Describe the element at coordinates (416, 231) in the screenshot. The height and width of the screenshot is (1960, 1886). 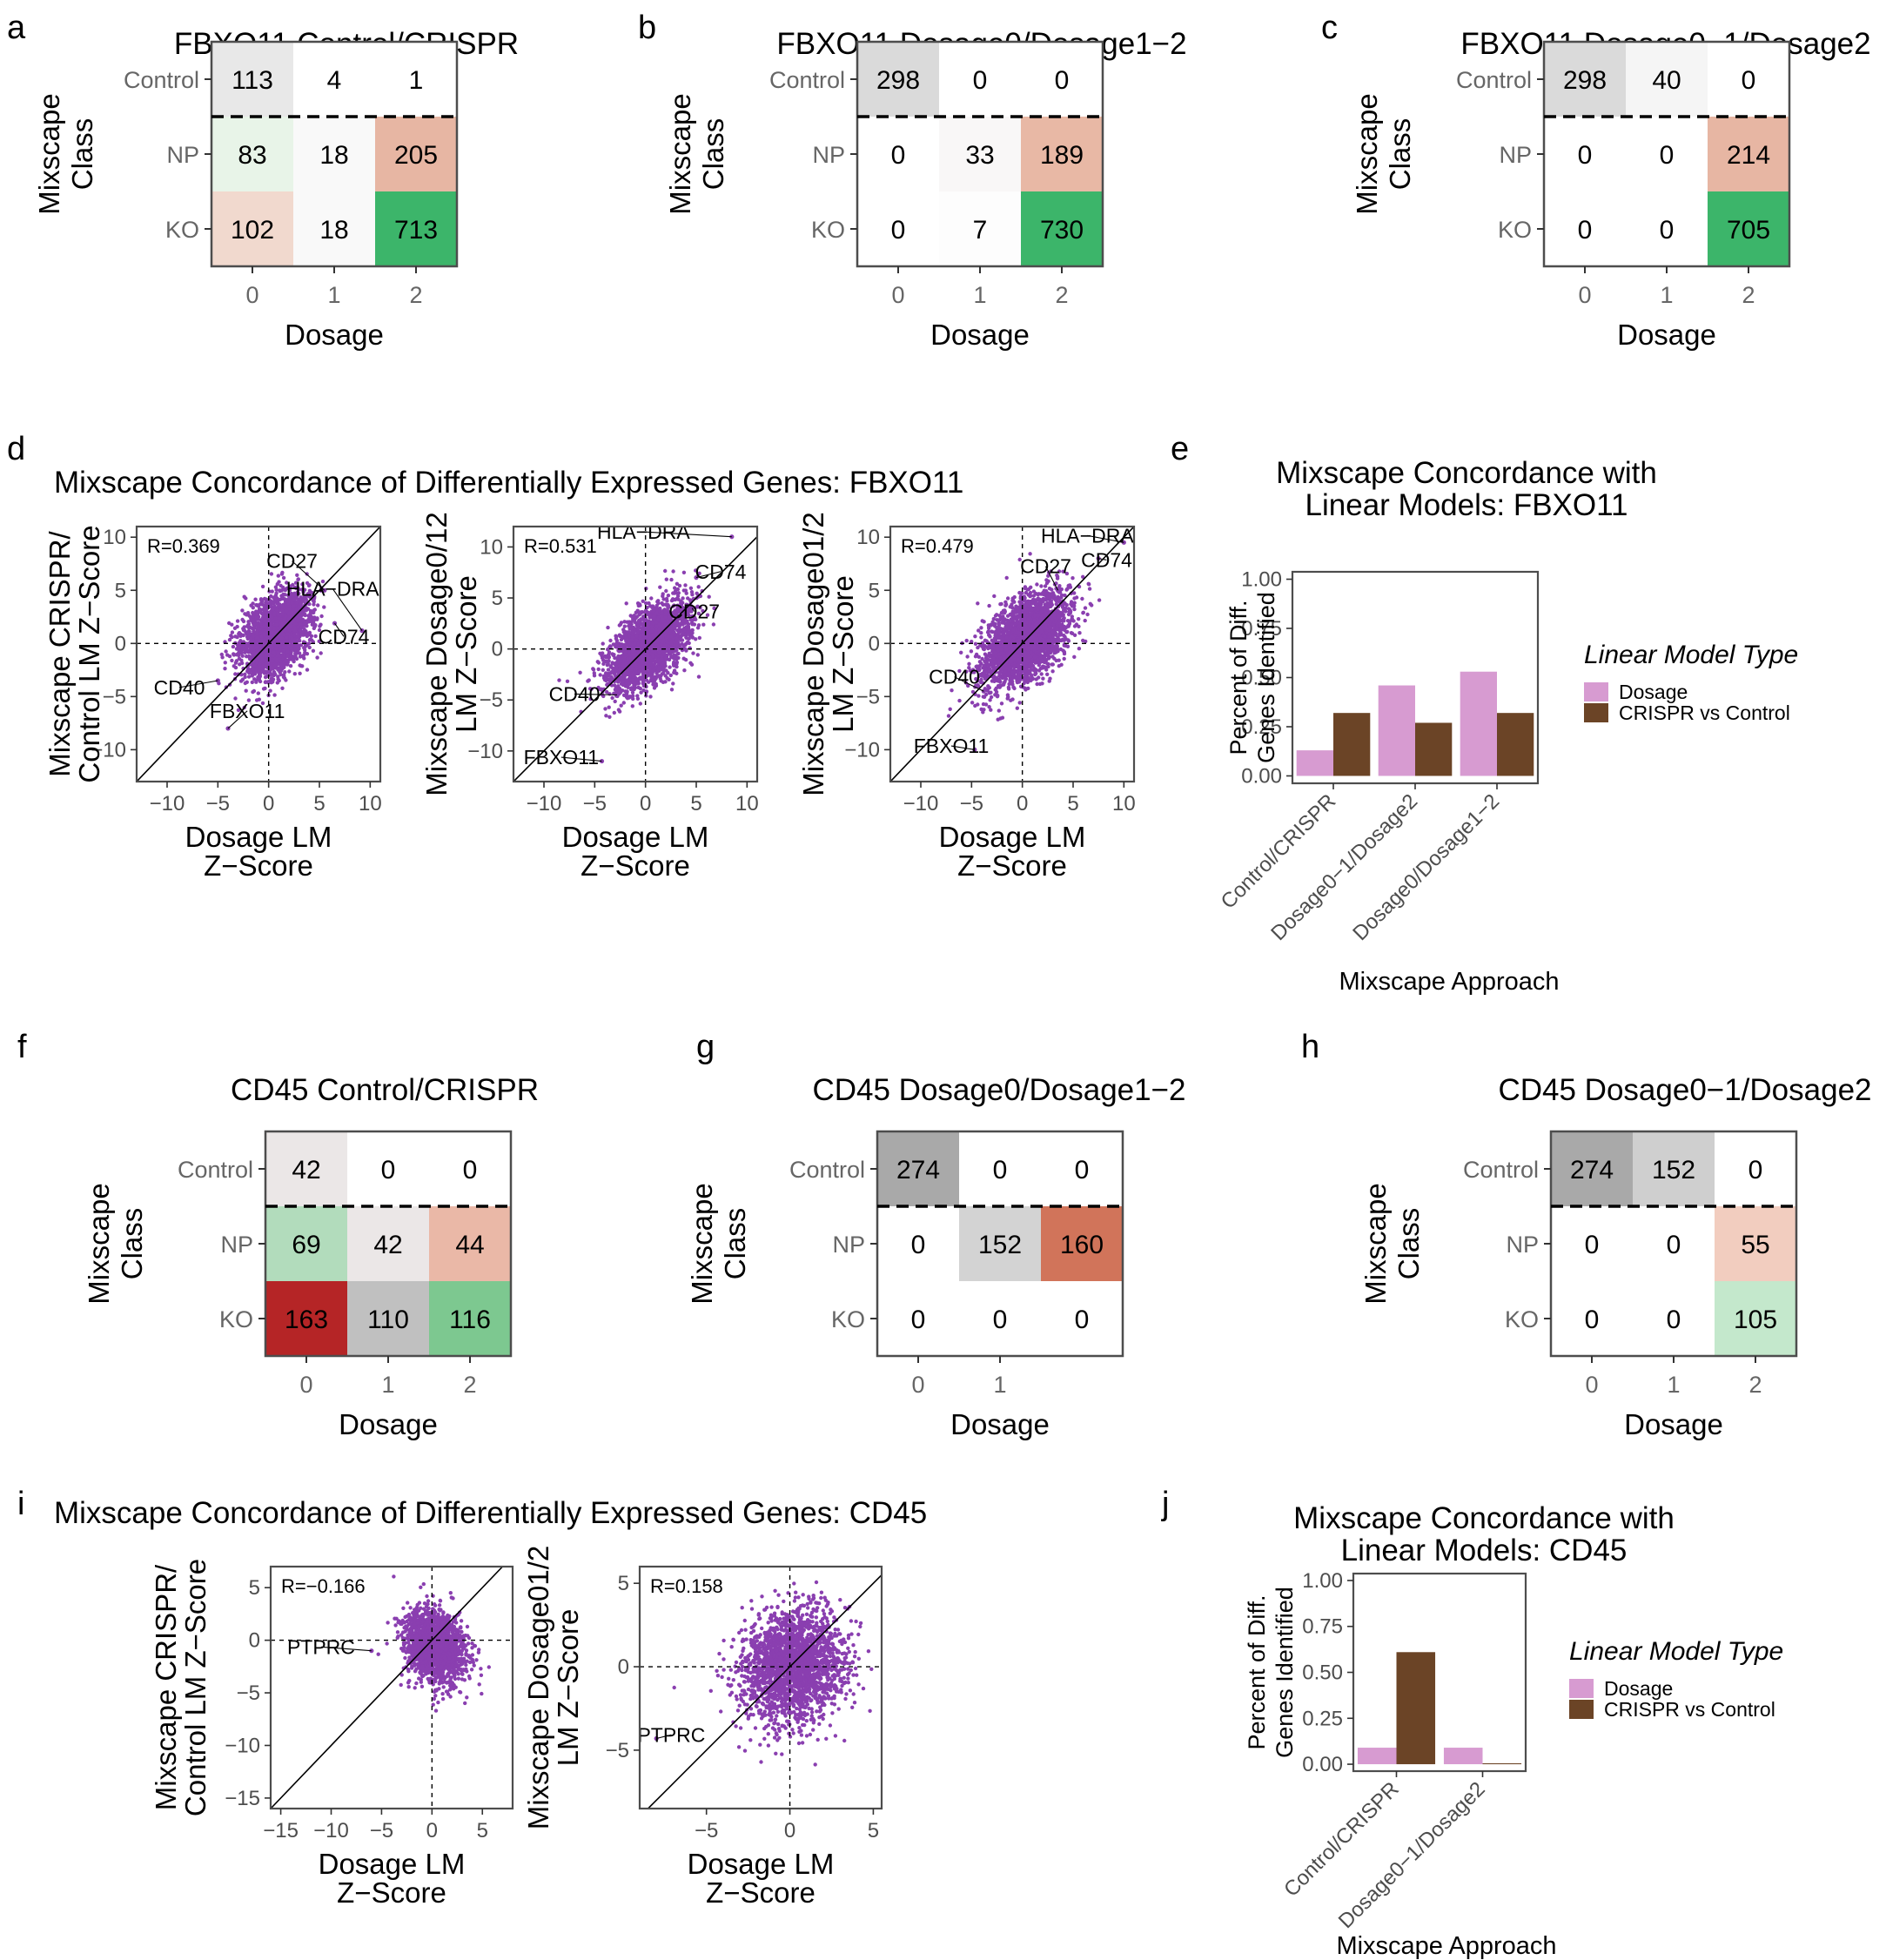
I see `heatmap-cell-value: 713` at that location.